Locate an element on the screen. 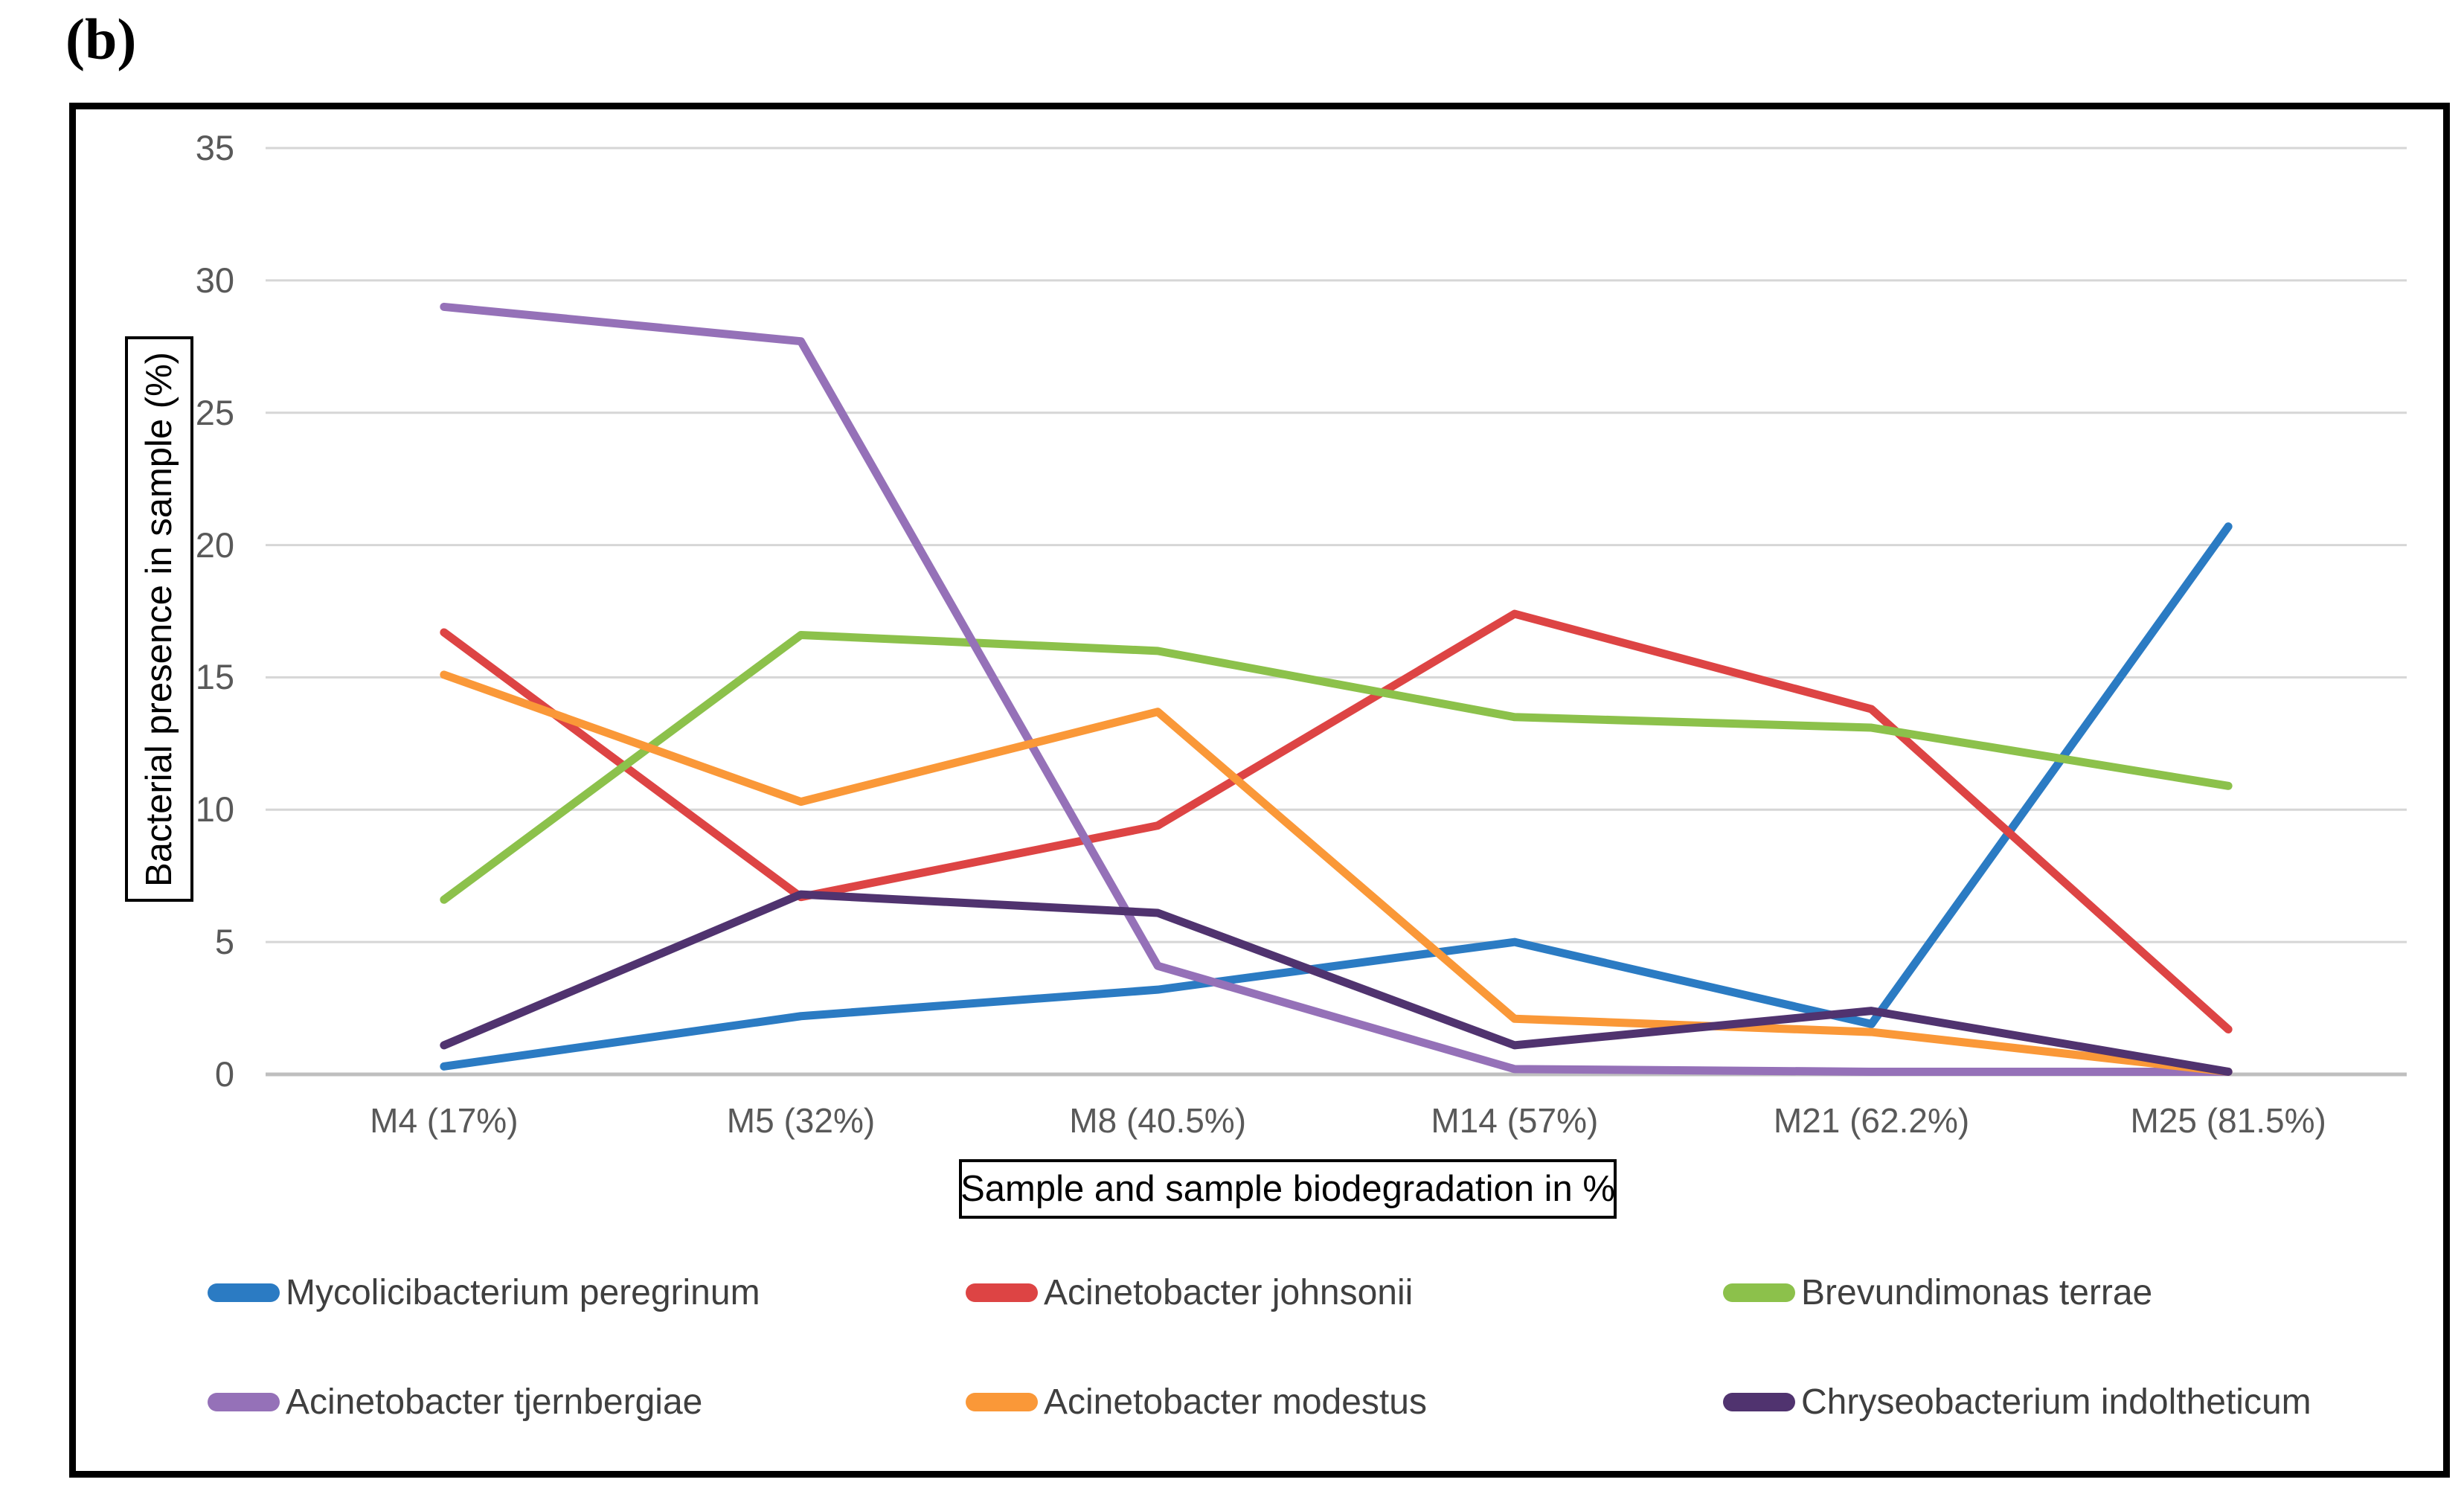 The image size is (2464, 1494). legend-item: Acinetobacter tjernbergiae is located at coordinates (455, 1402).